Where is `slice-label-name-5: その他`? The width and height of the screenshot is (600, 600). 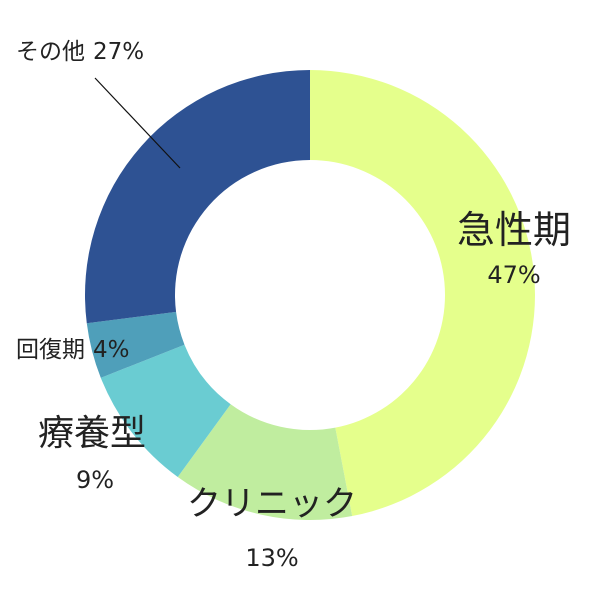
slice-label-name-5: その他 is located at coordinates (50, 52).